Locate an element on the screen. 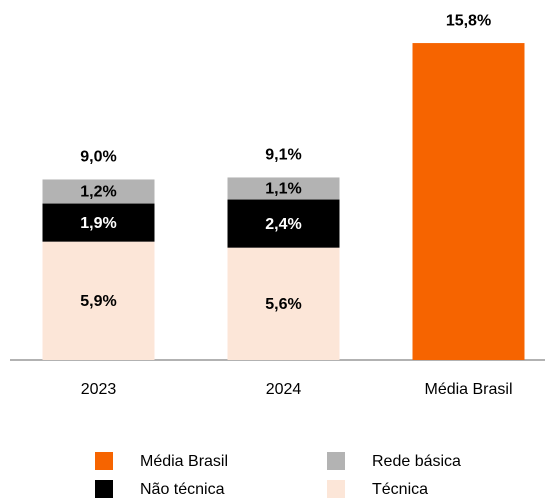  data-label: 1,1% is located at coordinates (283, 189).